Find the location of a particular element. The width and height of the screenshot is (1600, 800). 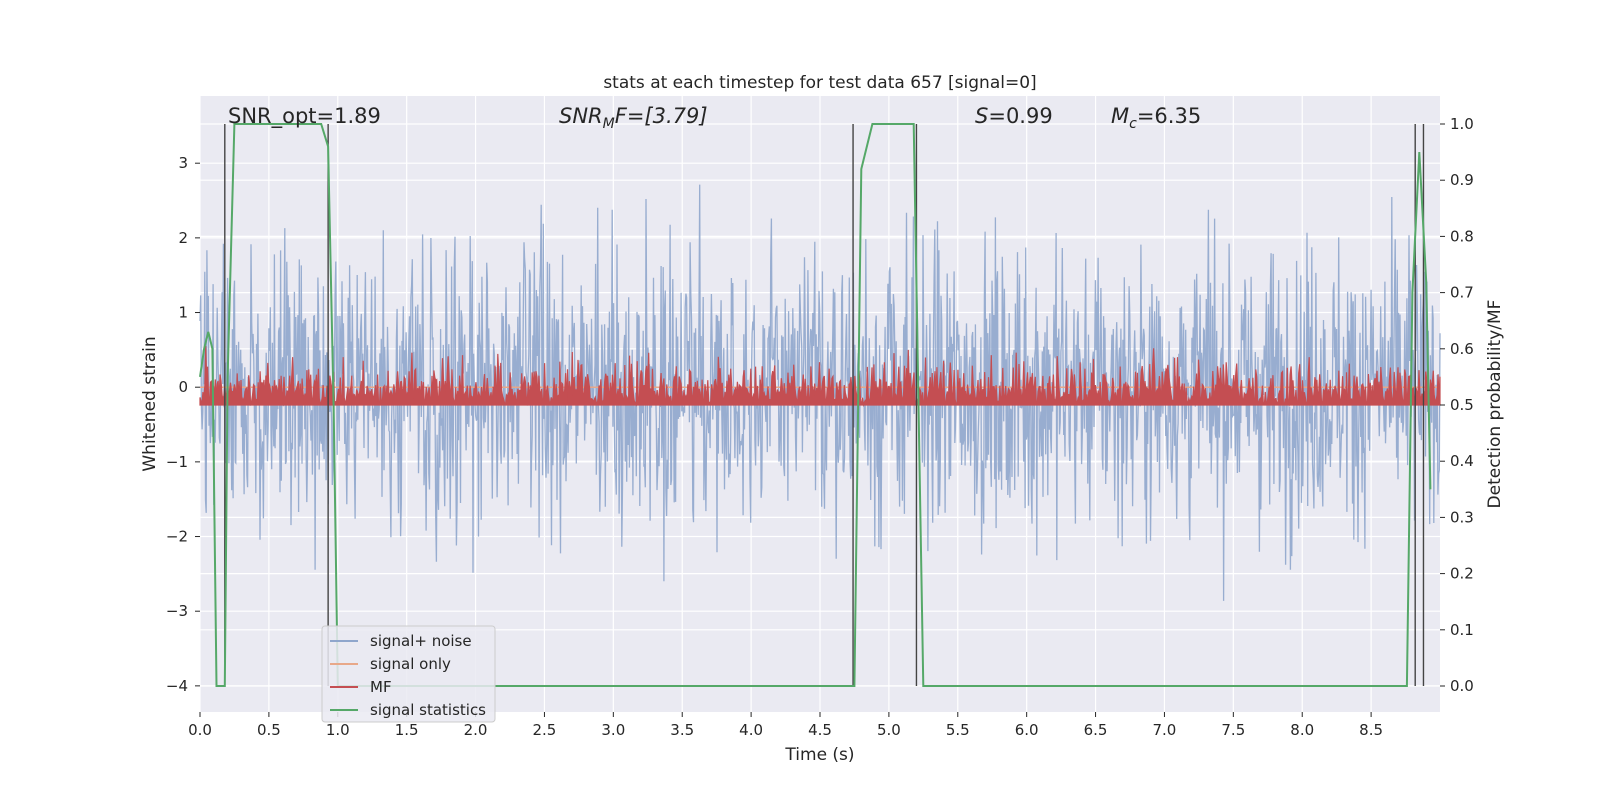

annotation-mc: Mc=6.35 is located at coordinates (1156, 118).